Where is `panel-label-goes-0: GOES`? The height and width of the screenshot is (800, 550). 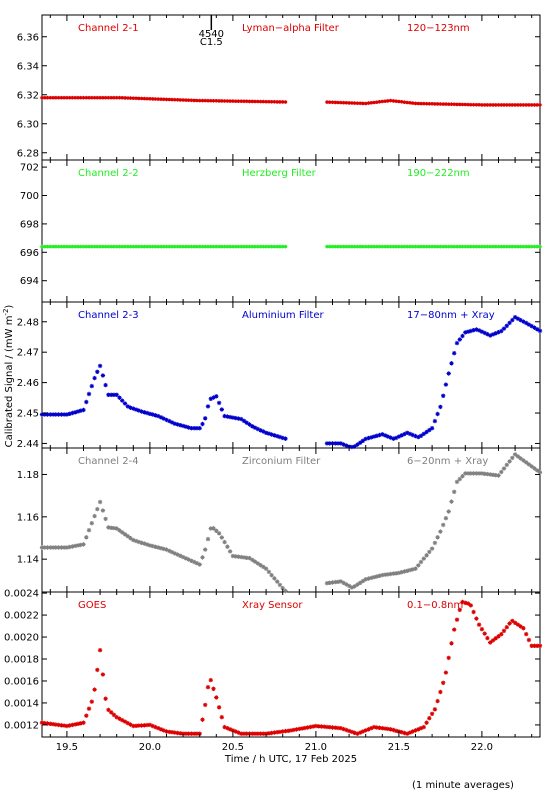
panel-label-goes-0: GOES is located at coordinates (92, 605).